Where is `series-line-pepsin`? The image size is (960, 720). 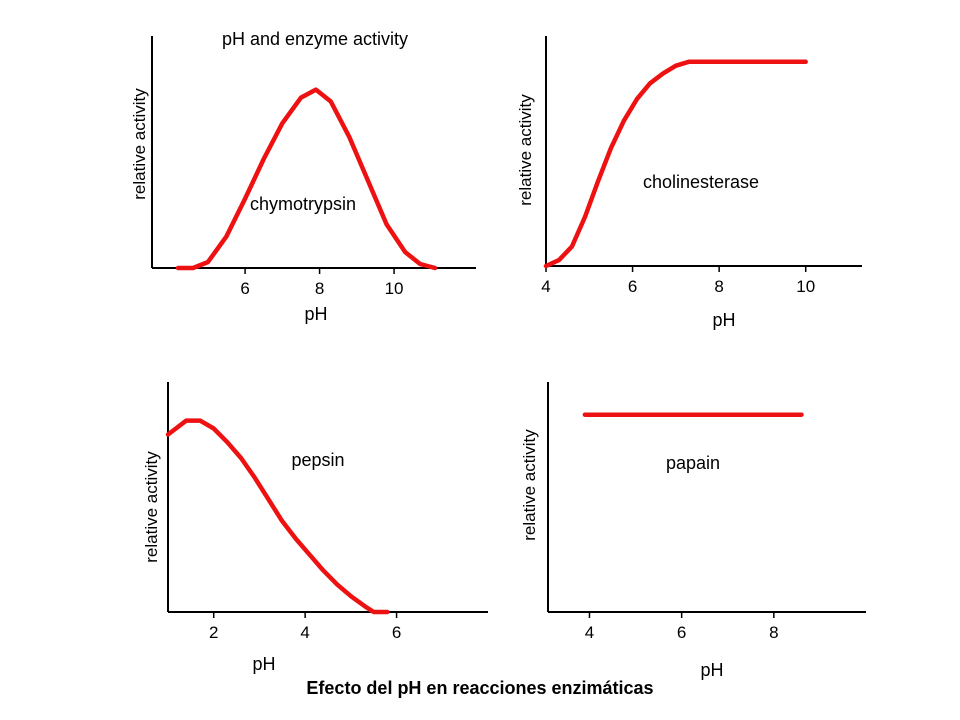
series-line-pepsin is located at coordinates (277, 516).